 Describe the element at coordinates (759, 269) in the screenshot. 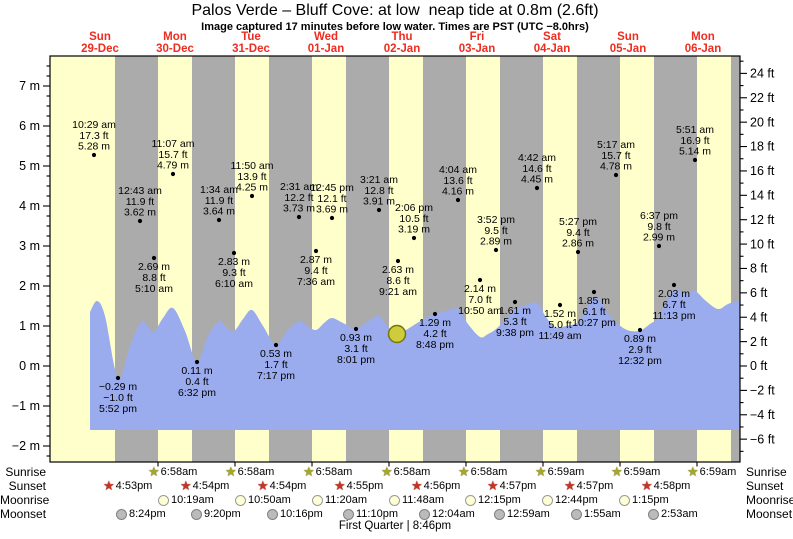

I see `right-axis-label: 8 ft` at that location.